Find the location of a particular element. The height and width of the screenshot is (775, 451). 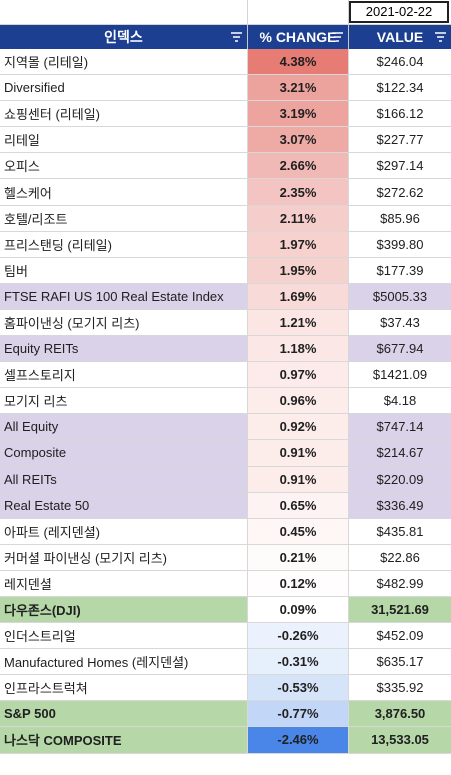

column-header-index: 인덱스 is located at coordinates (124, 37).